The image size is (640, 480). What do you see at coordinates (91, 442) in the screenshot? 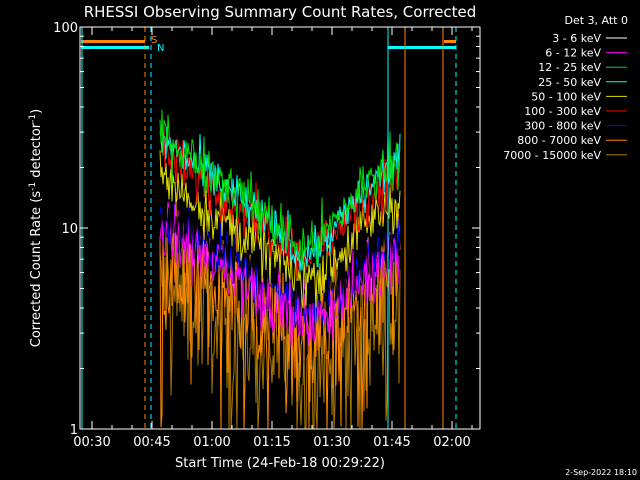
I see `x-tick-label: 00:30` at bounding box center [91, 442].